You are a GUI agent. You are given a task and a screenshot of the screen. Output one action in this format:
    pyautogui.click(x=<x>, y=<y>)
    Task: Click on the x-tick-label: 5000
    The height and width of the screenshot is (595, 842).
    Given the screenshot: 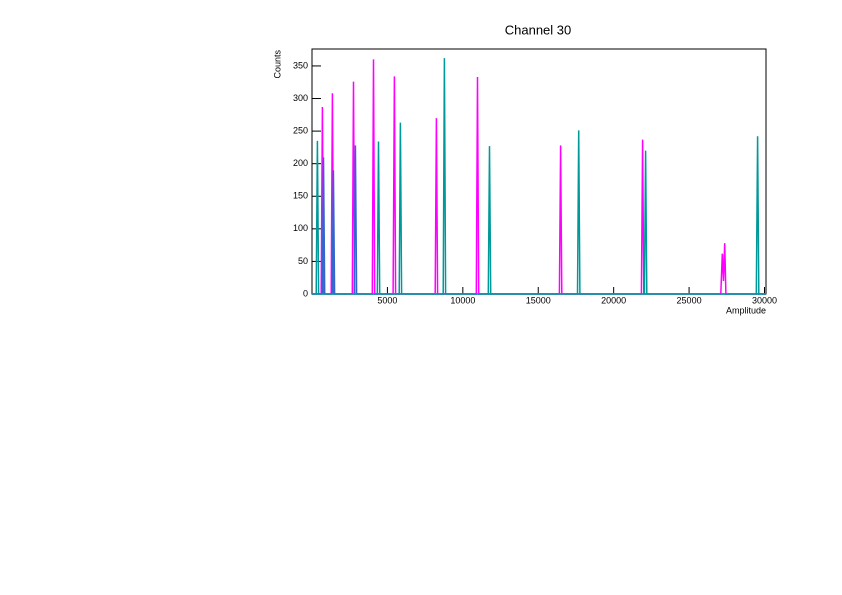 What is the action you would take?
    pyautogui.click(x=387, y=300)
    